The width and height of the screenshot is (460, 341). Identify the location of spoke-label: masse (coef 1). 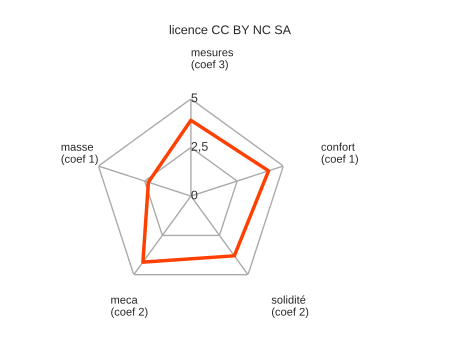
(80, 154).